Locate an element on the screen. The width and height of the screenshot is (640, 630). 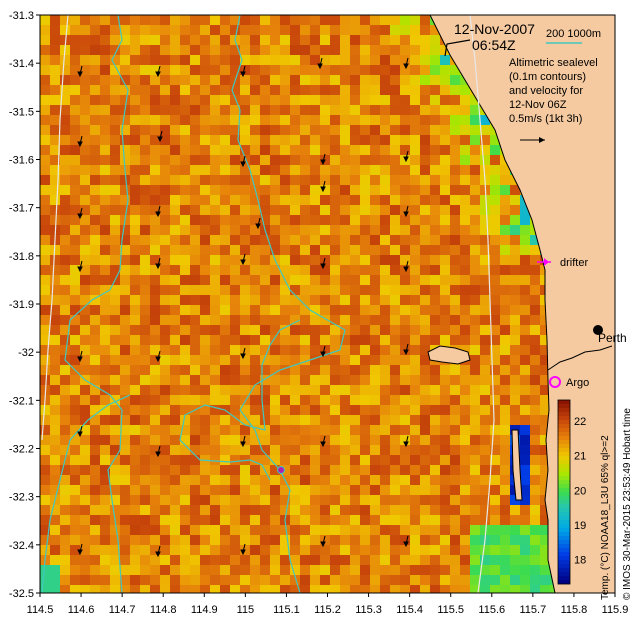
x-tick-label: 114.9 is located at coordinates (204, 610).